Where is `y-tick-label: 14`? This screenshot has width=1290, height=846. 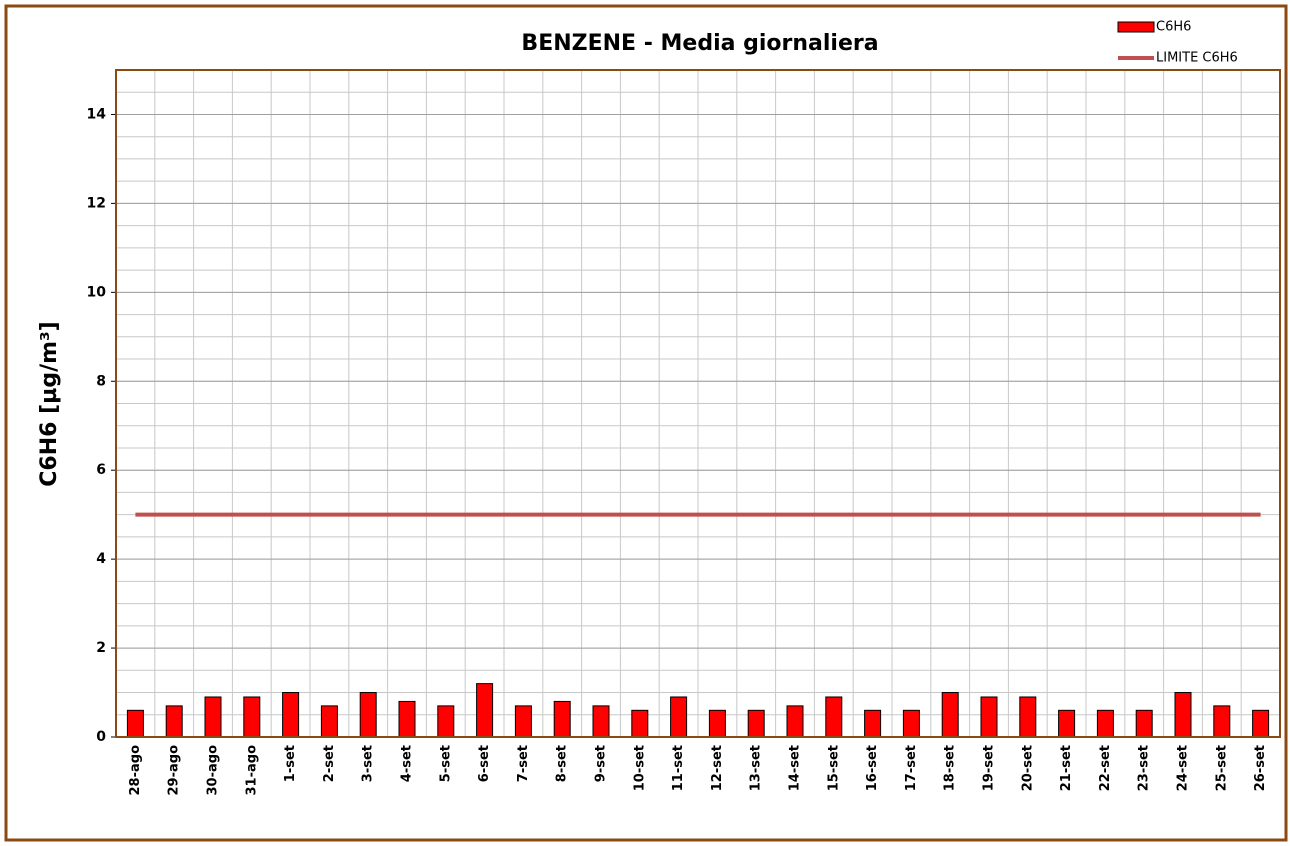
y-tick-label: 14 is located at coordinates (97, 114).